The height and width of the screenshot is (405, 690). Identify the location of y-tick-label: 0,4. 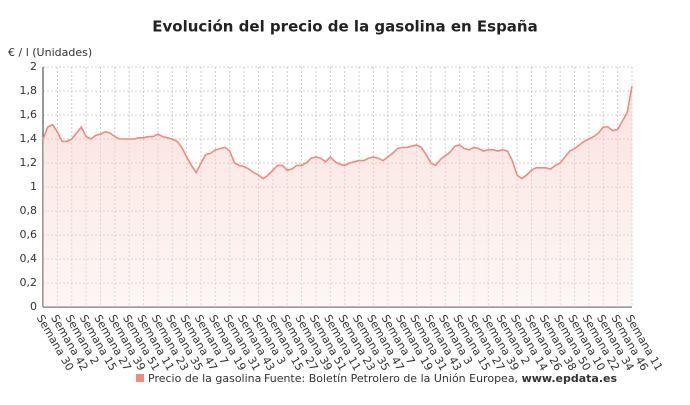
(29, 258).